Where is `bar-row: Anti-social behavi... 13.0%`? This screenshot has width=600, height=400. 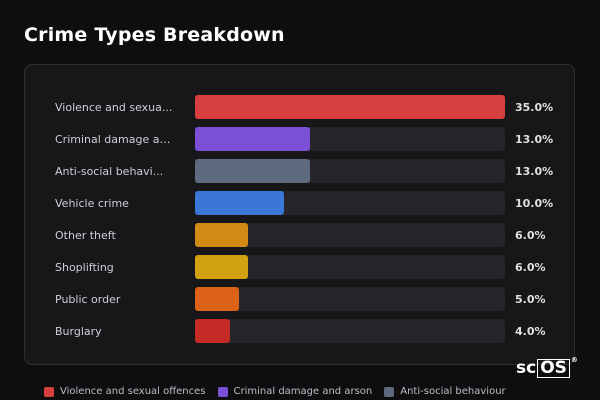
bar-row: Anti-social behavi... 13.0% is located at coordinates (299, 171).